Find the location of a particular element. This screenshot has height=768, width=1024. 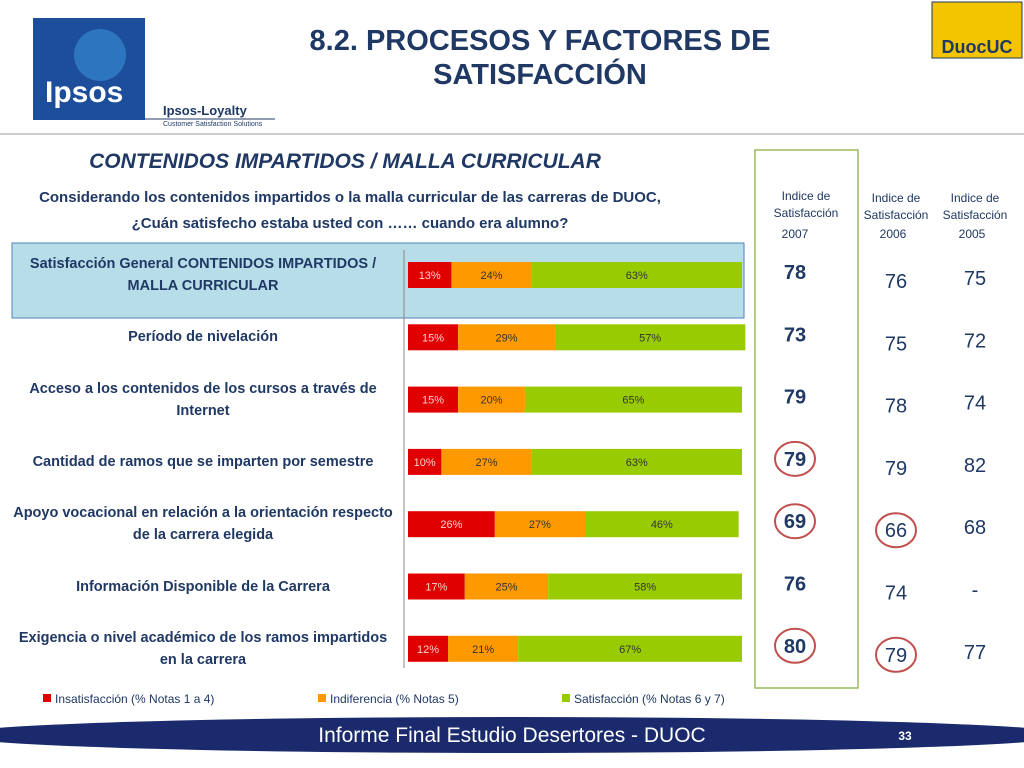

index-value: 72 is located at coordinates (975, 341).